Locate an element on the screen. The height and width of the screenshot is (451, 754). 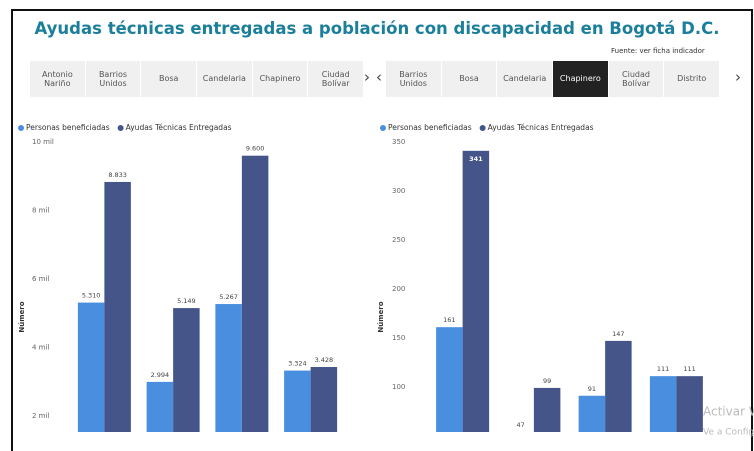
data-label: 2.994 is located at coordinates (160, 375).